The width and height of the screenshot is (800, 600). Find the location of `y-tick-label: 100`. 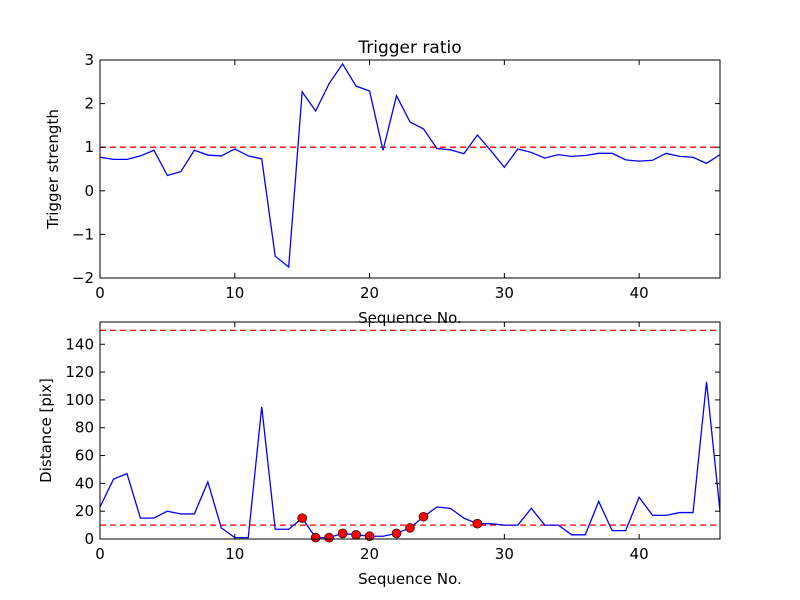

y-tick-label: 100 is located at coordinates (79, 400).